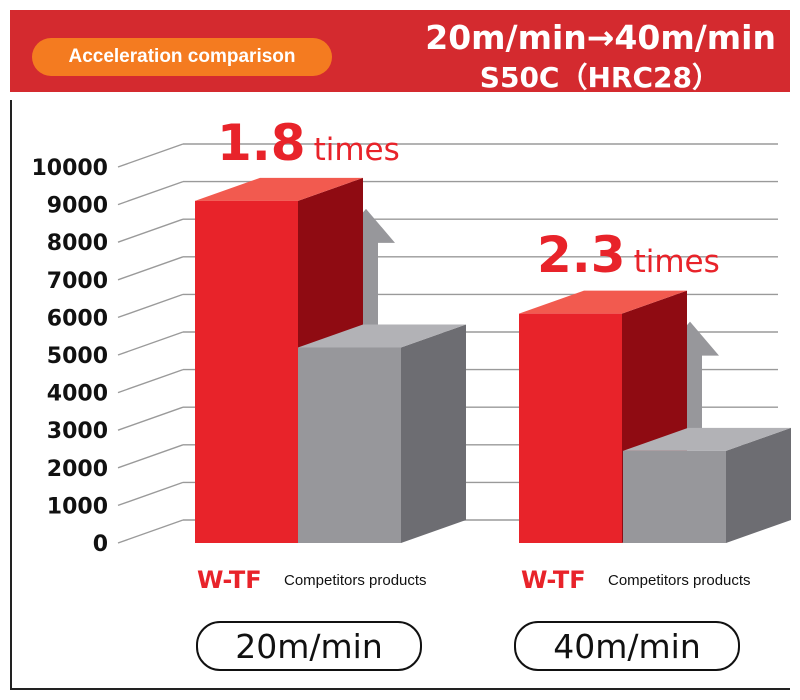 This screenshot has height=700, width=800. What do you see at coordinates (309, 646) in the screenshot?
I see `category-label-20: 20m/min` at bounding box center [309, 646].